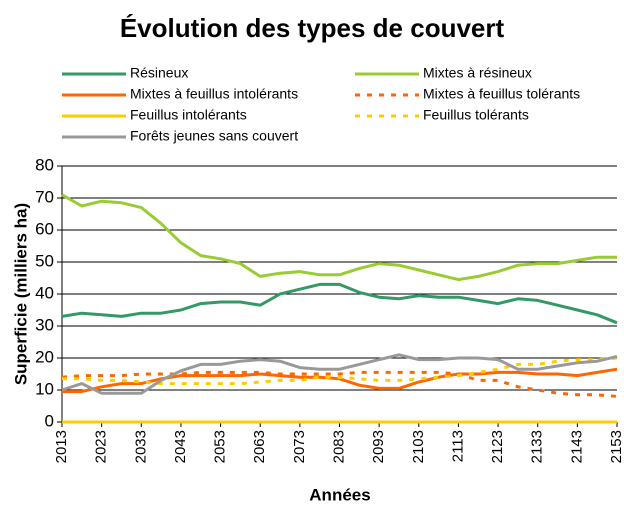 This screenshot has width=624, height=508. What do you see at coordinates (576, 446) in the screenshot?
I see `x-tick-label: 2143` at bounding box center [576, 446].